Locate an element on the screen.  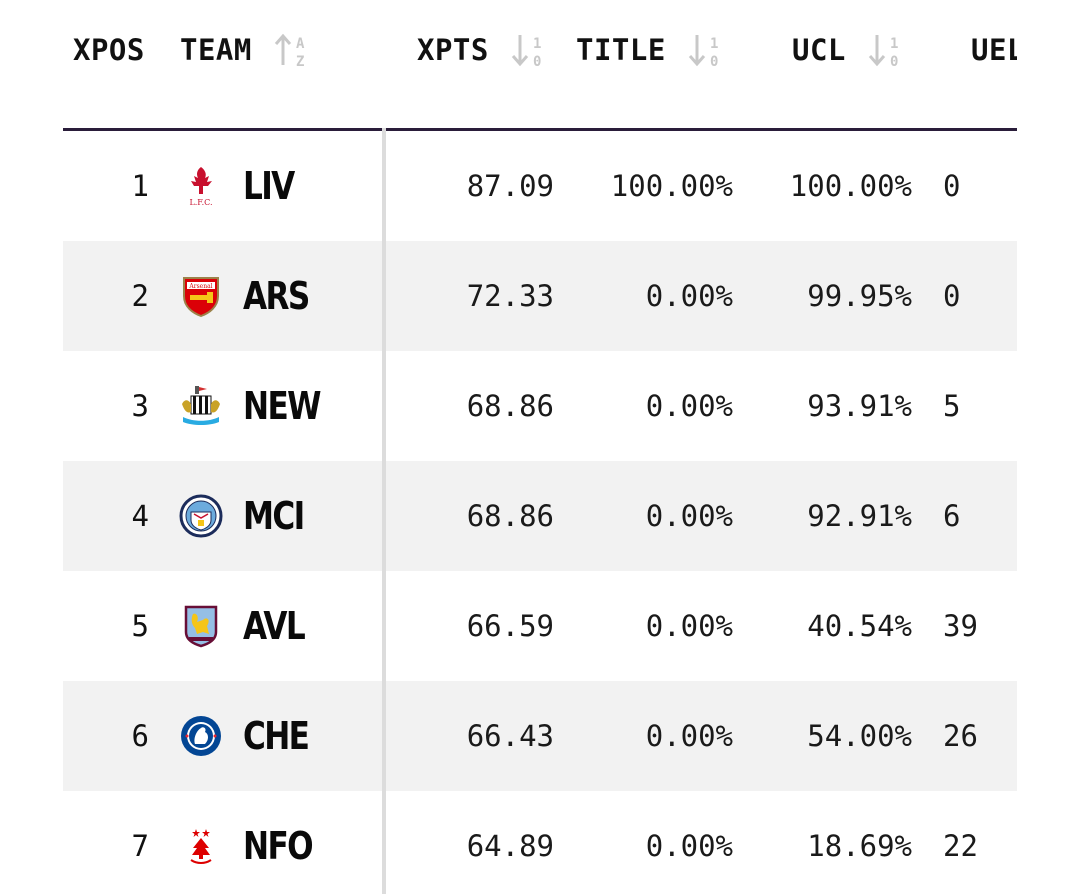
xpts-value: 66.59 is located at coordinates (510, 626).